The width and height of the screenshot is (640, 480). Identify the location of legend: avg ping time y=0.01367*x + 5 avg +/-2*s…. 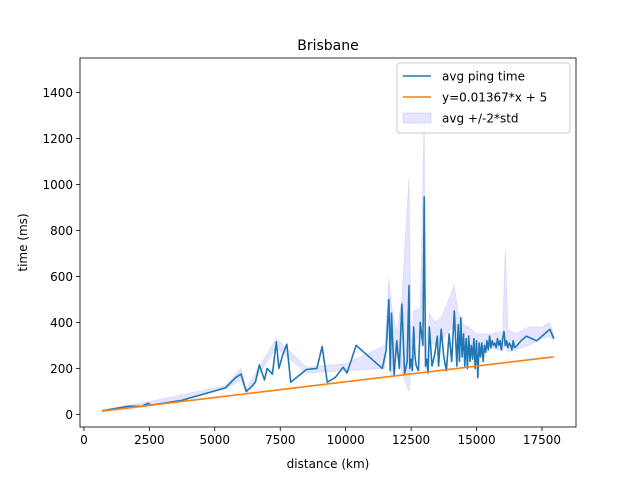
(483, 98).